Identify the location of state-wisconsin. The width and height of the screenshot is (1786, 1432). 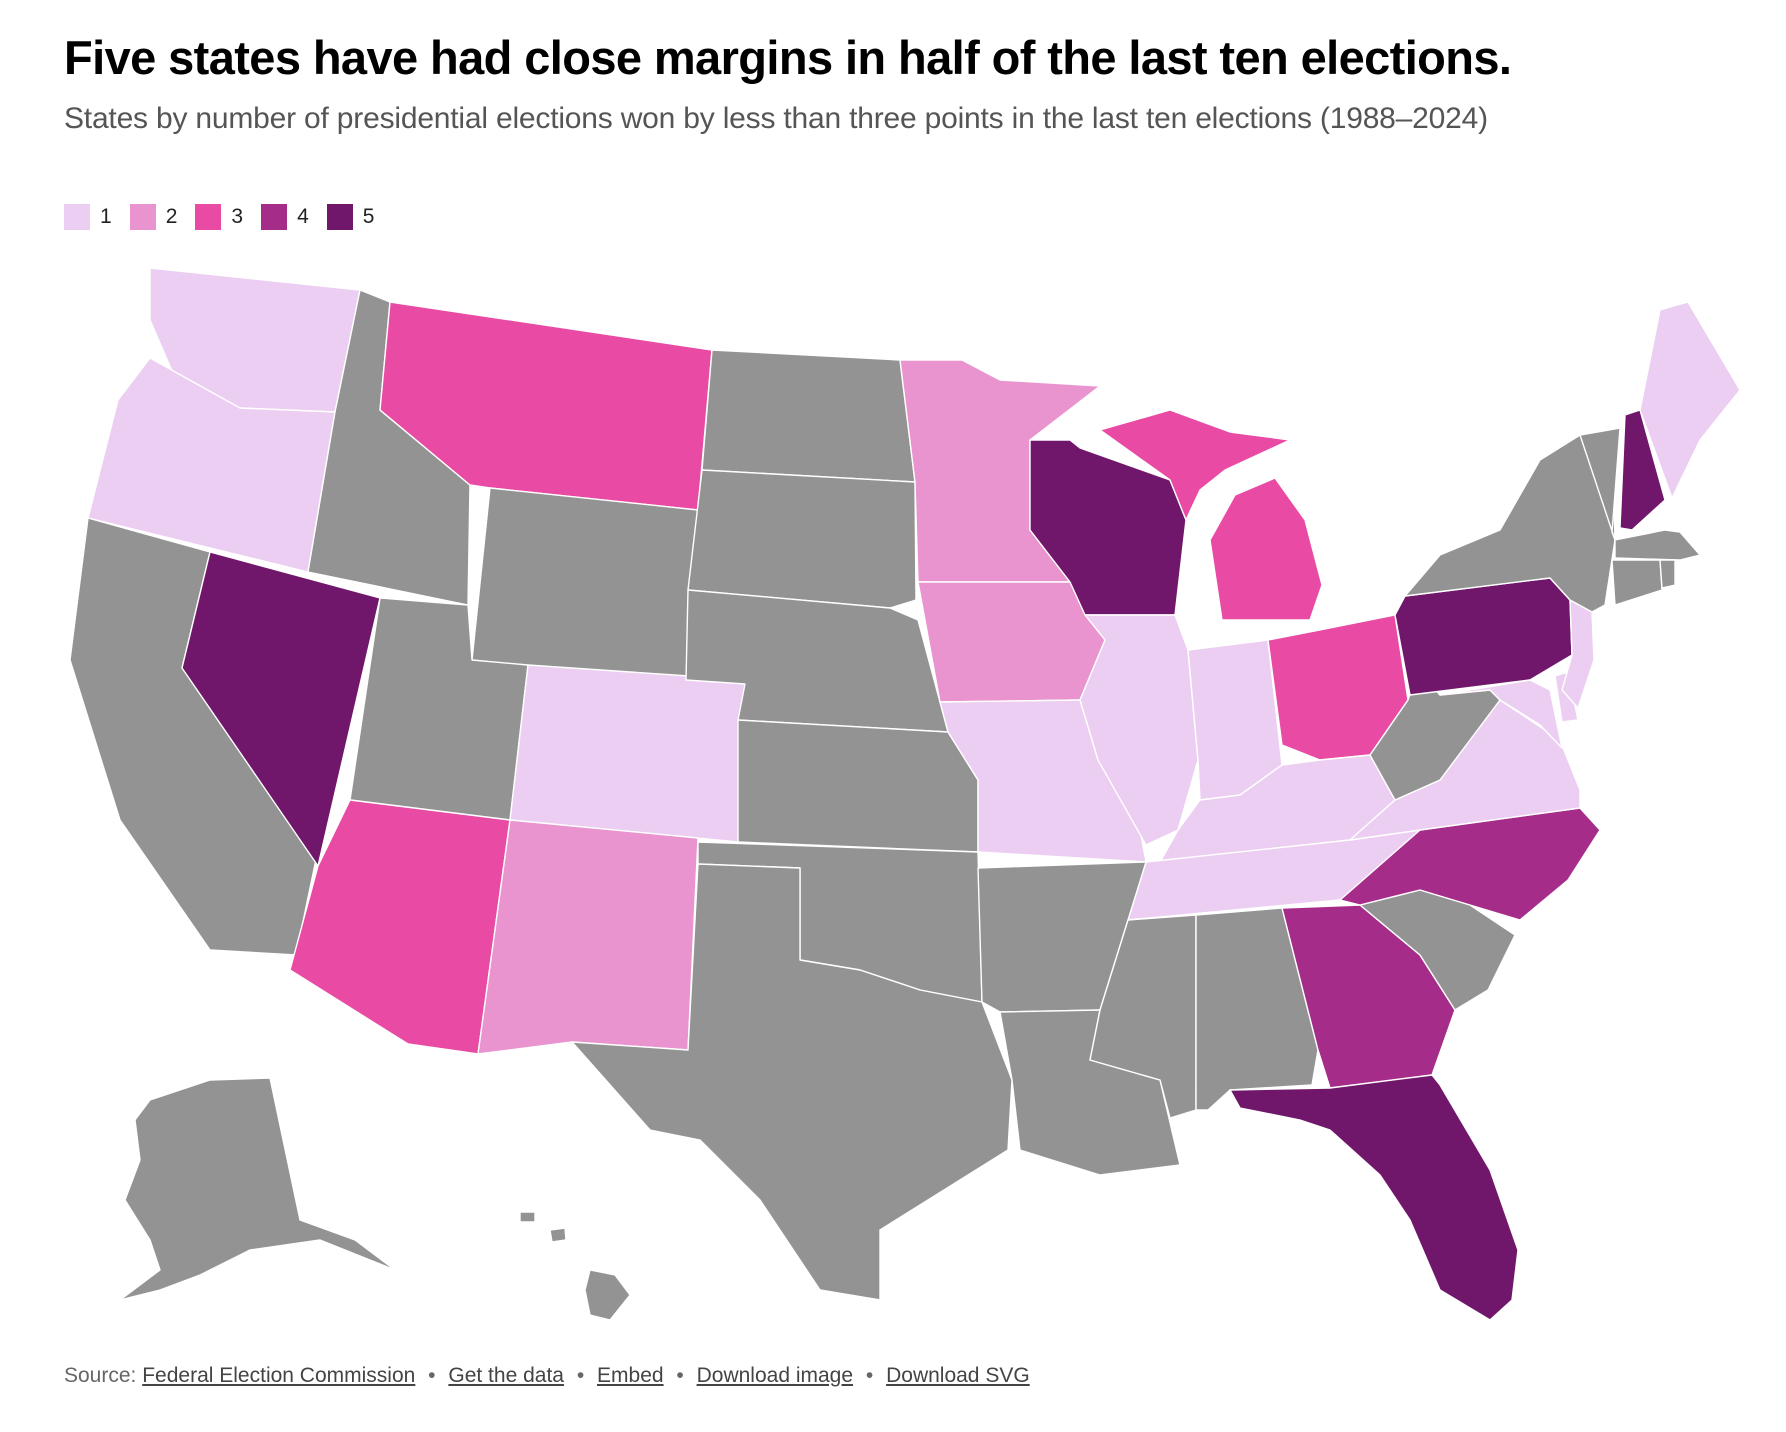
(1108, 527).